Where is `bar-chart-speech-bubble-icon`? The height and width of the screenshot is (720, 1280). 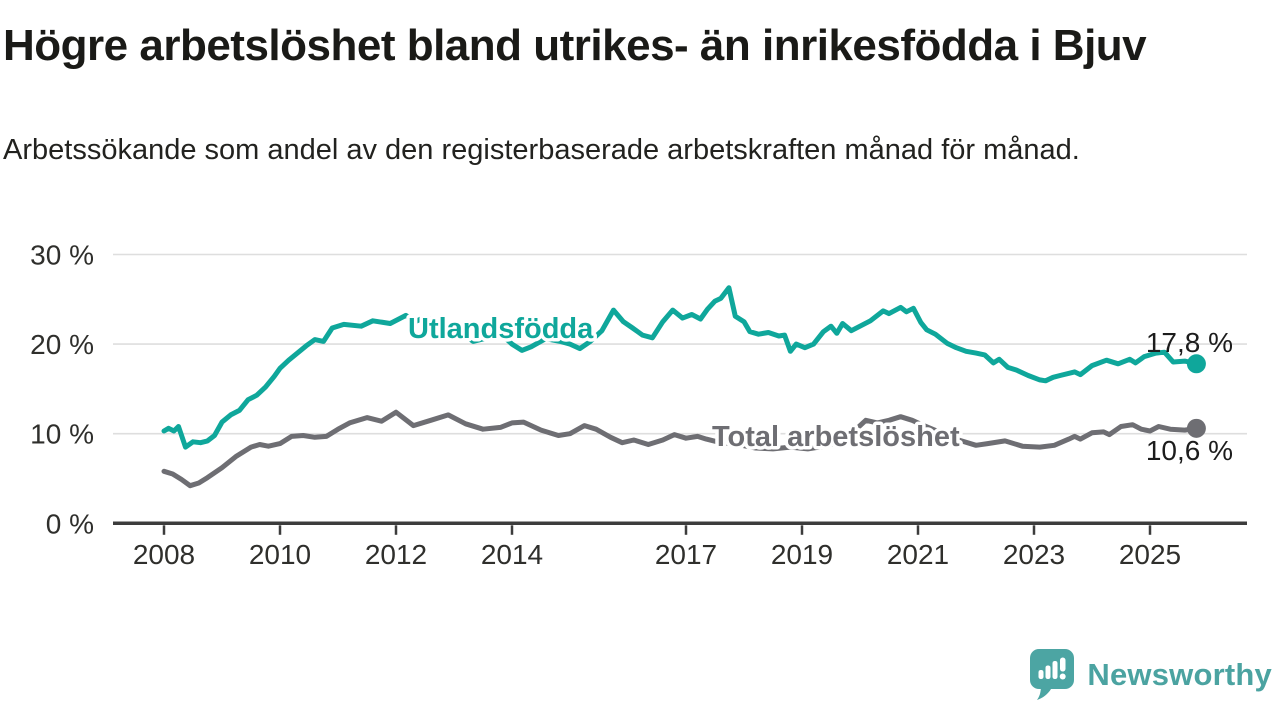 bar-chart-speech-bubble-icon is located at coordinates (1052, 674).